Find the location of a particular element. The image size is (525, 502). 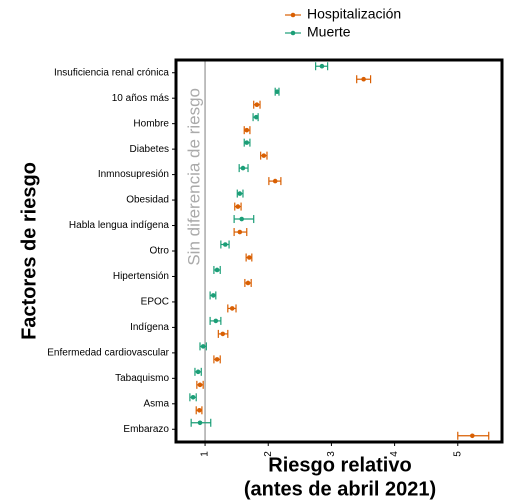

legend-label: Muerte is located at coordinates (329, 32).